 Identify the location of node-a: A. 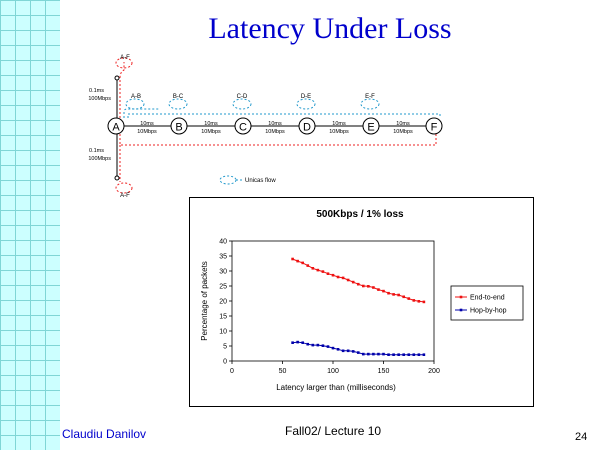
(116, 126).